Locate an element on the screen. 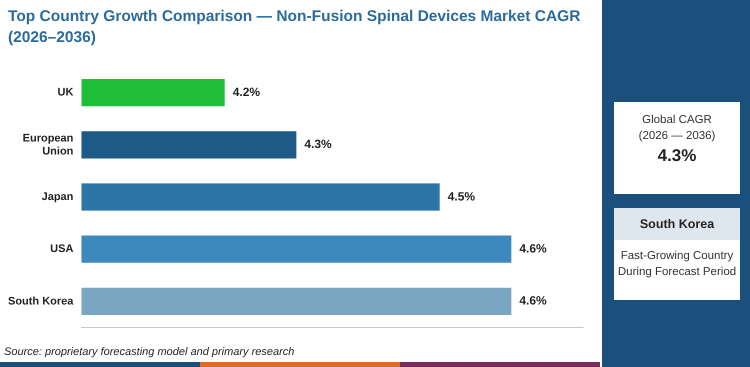 The height and width of the screenshot is (367, 750). text: Global CAGR is located at coordinates (677, 120).